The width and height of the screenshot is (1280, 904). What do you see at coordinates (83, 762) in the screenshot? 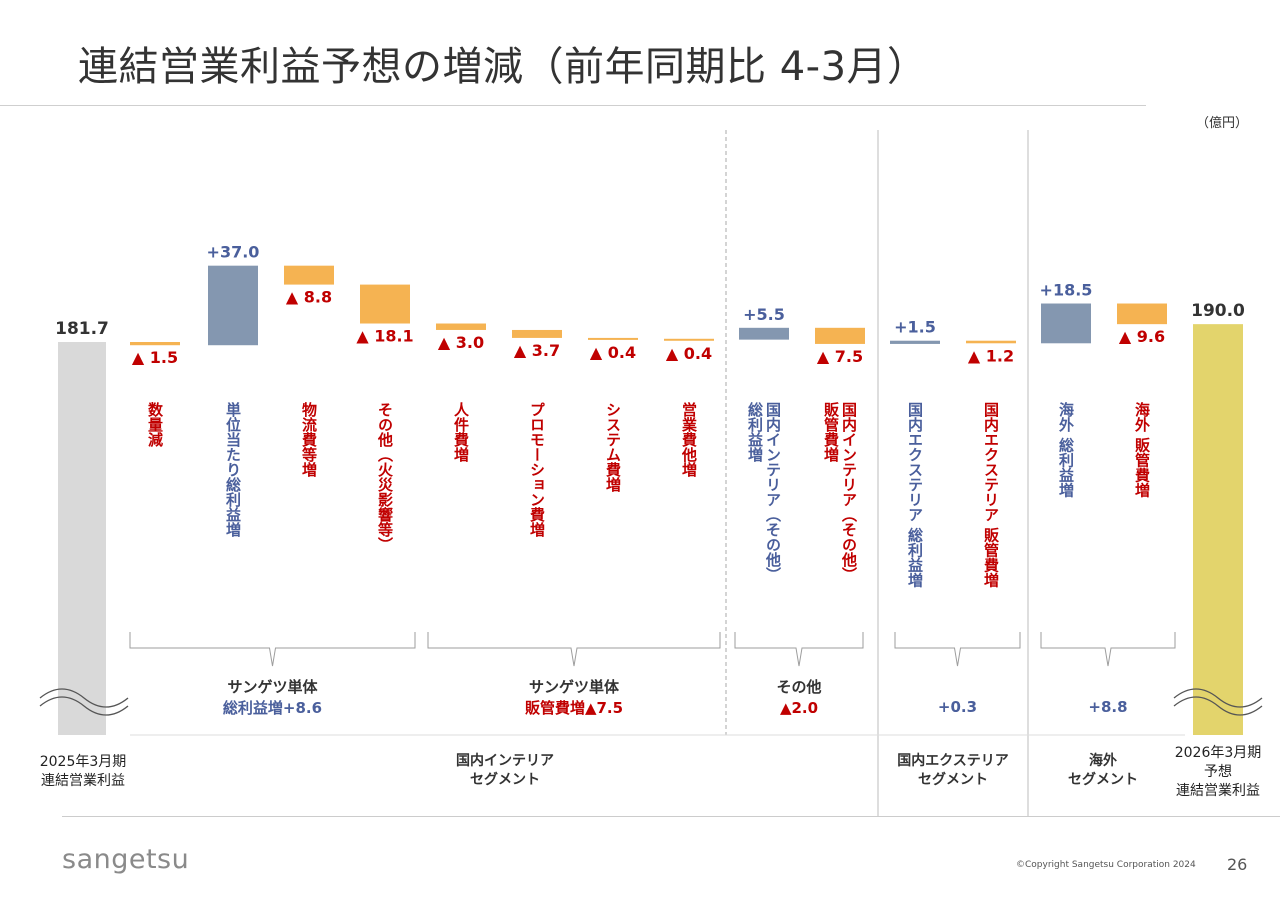
I see `start-caption-line-1: 2025年3月期` at bounding box center [83, 762].